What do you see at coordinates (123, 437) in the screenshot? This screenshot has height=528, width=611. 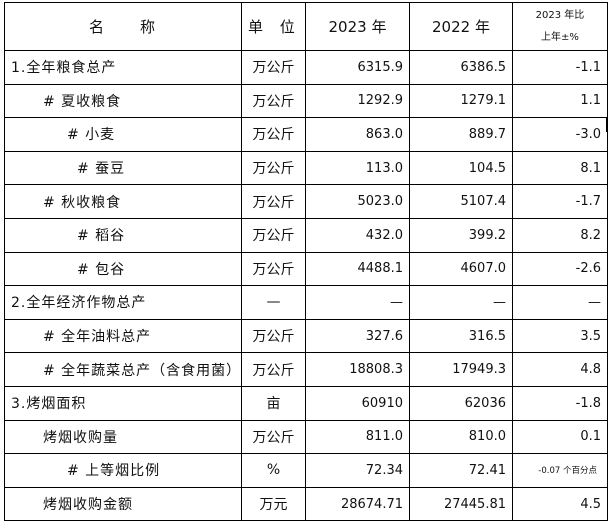 I see `row-name: 烤烟收购量` at bounding box center [123, 437].